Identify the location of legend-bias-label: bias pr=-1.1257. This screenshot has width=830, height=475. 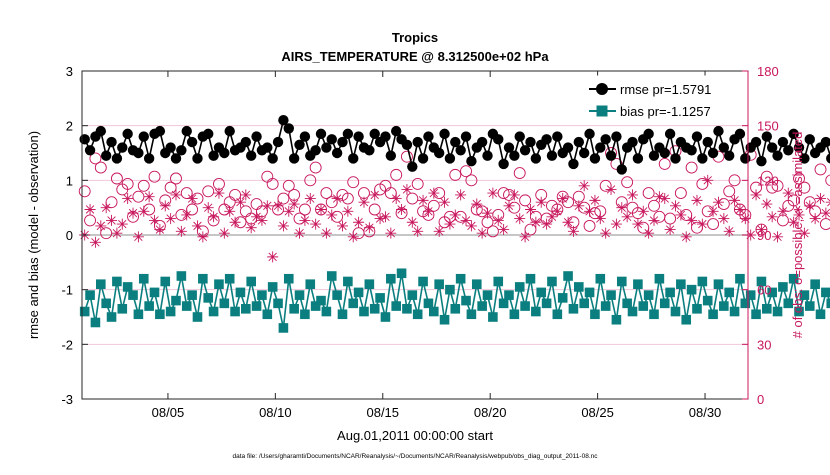
(665, 111).